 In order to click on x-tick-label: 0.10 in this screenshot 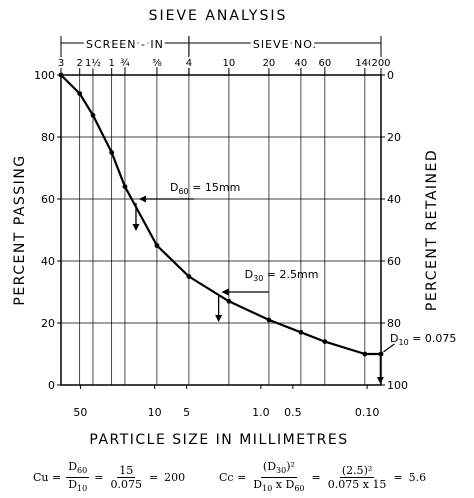, I will do `click(367, 412)`.